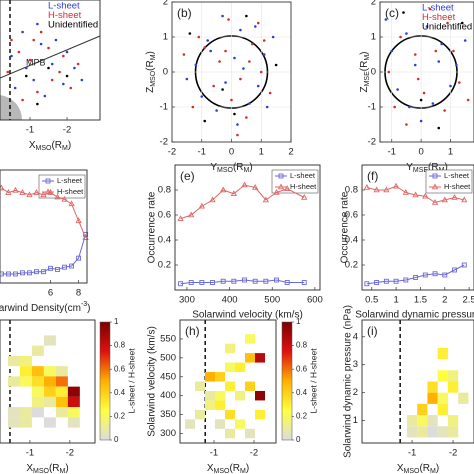  What do you see at coordinates (116, 439) in the screenshot?
I see `colorbar-tick-label: 0` at bounding box center [116, 439].